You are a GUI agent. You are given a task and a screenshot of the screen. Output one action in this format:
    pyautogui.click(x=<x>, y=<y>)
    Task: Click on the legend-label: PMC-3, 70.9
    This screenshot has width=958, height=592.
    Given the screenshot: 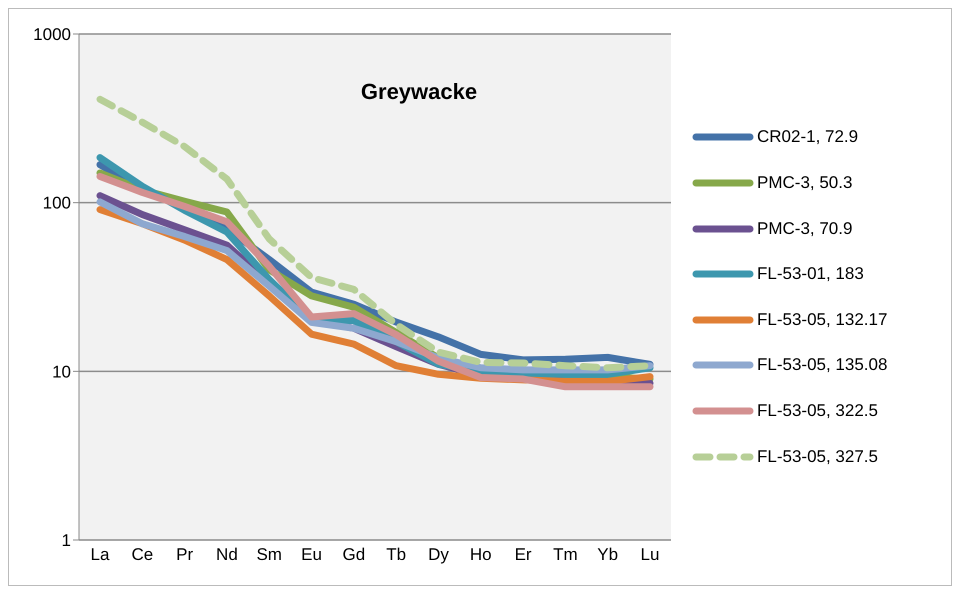 What is the action you would take?
    pyautogui.click(x=804, y=228)
    